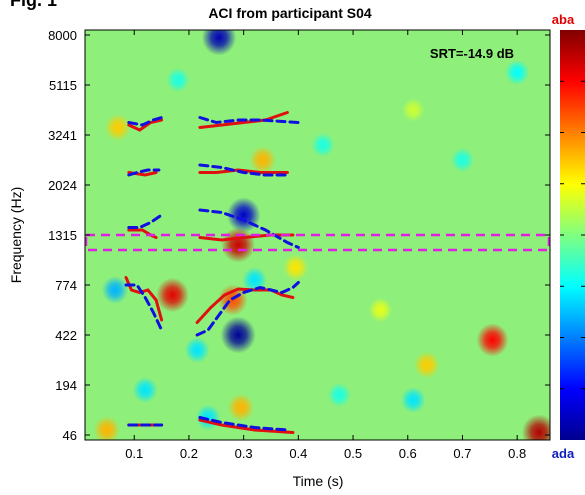  I want to click on x-tick-label: 0.6, so click(408, 453).